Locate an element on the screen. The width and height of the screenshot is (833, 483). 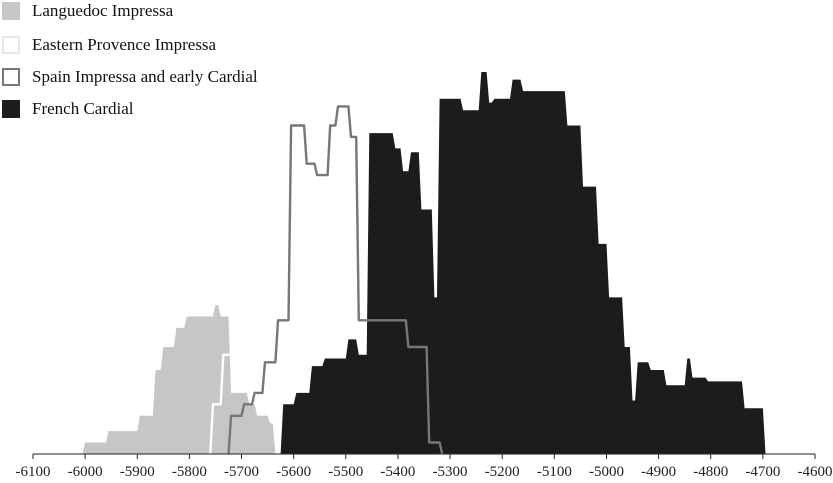
x-tick-label: -5400 is located at coordinates (397, 472).